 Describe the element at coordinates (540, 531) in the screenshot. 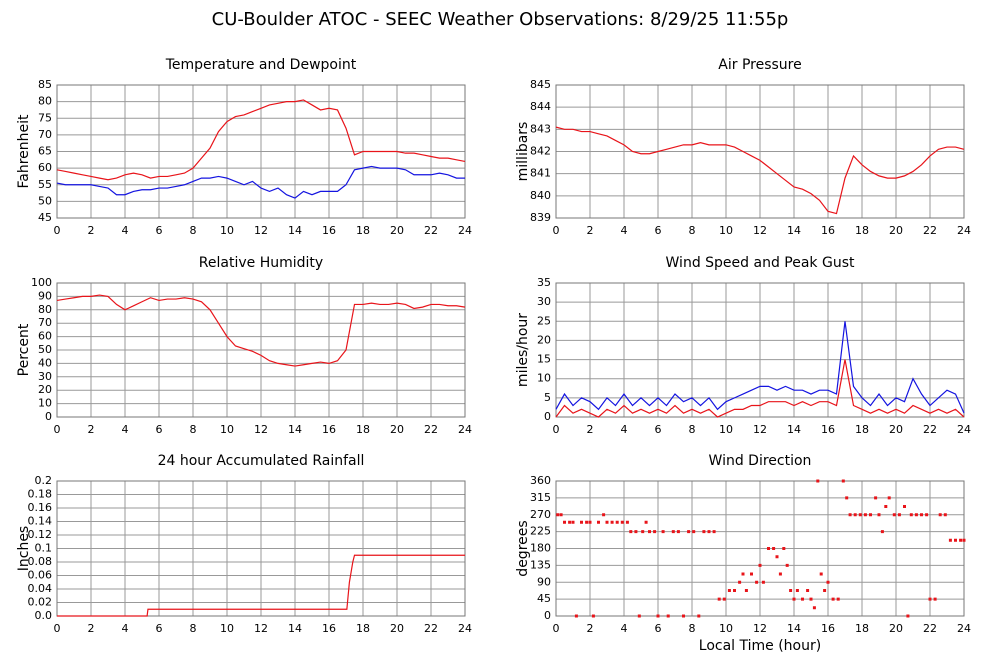

I see `y-tick-label: 225` at that location.